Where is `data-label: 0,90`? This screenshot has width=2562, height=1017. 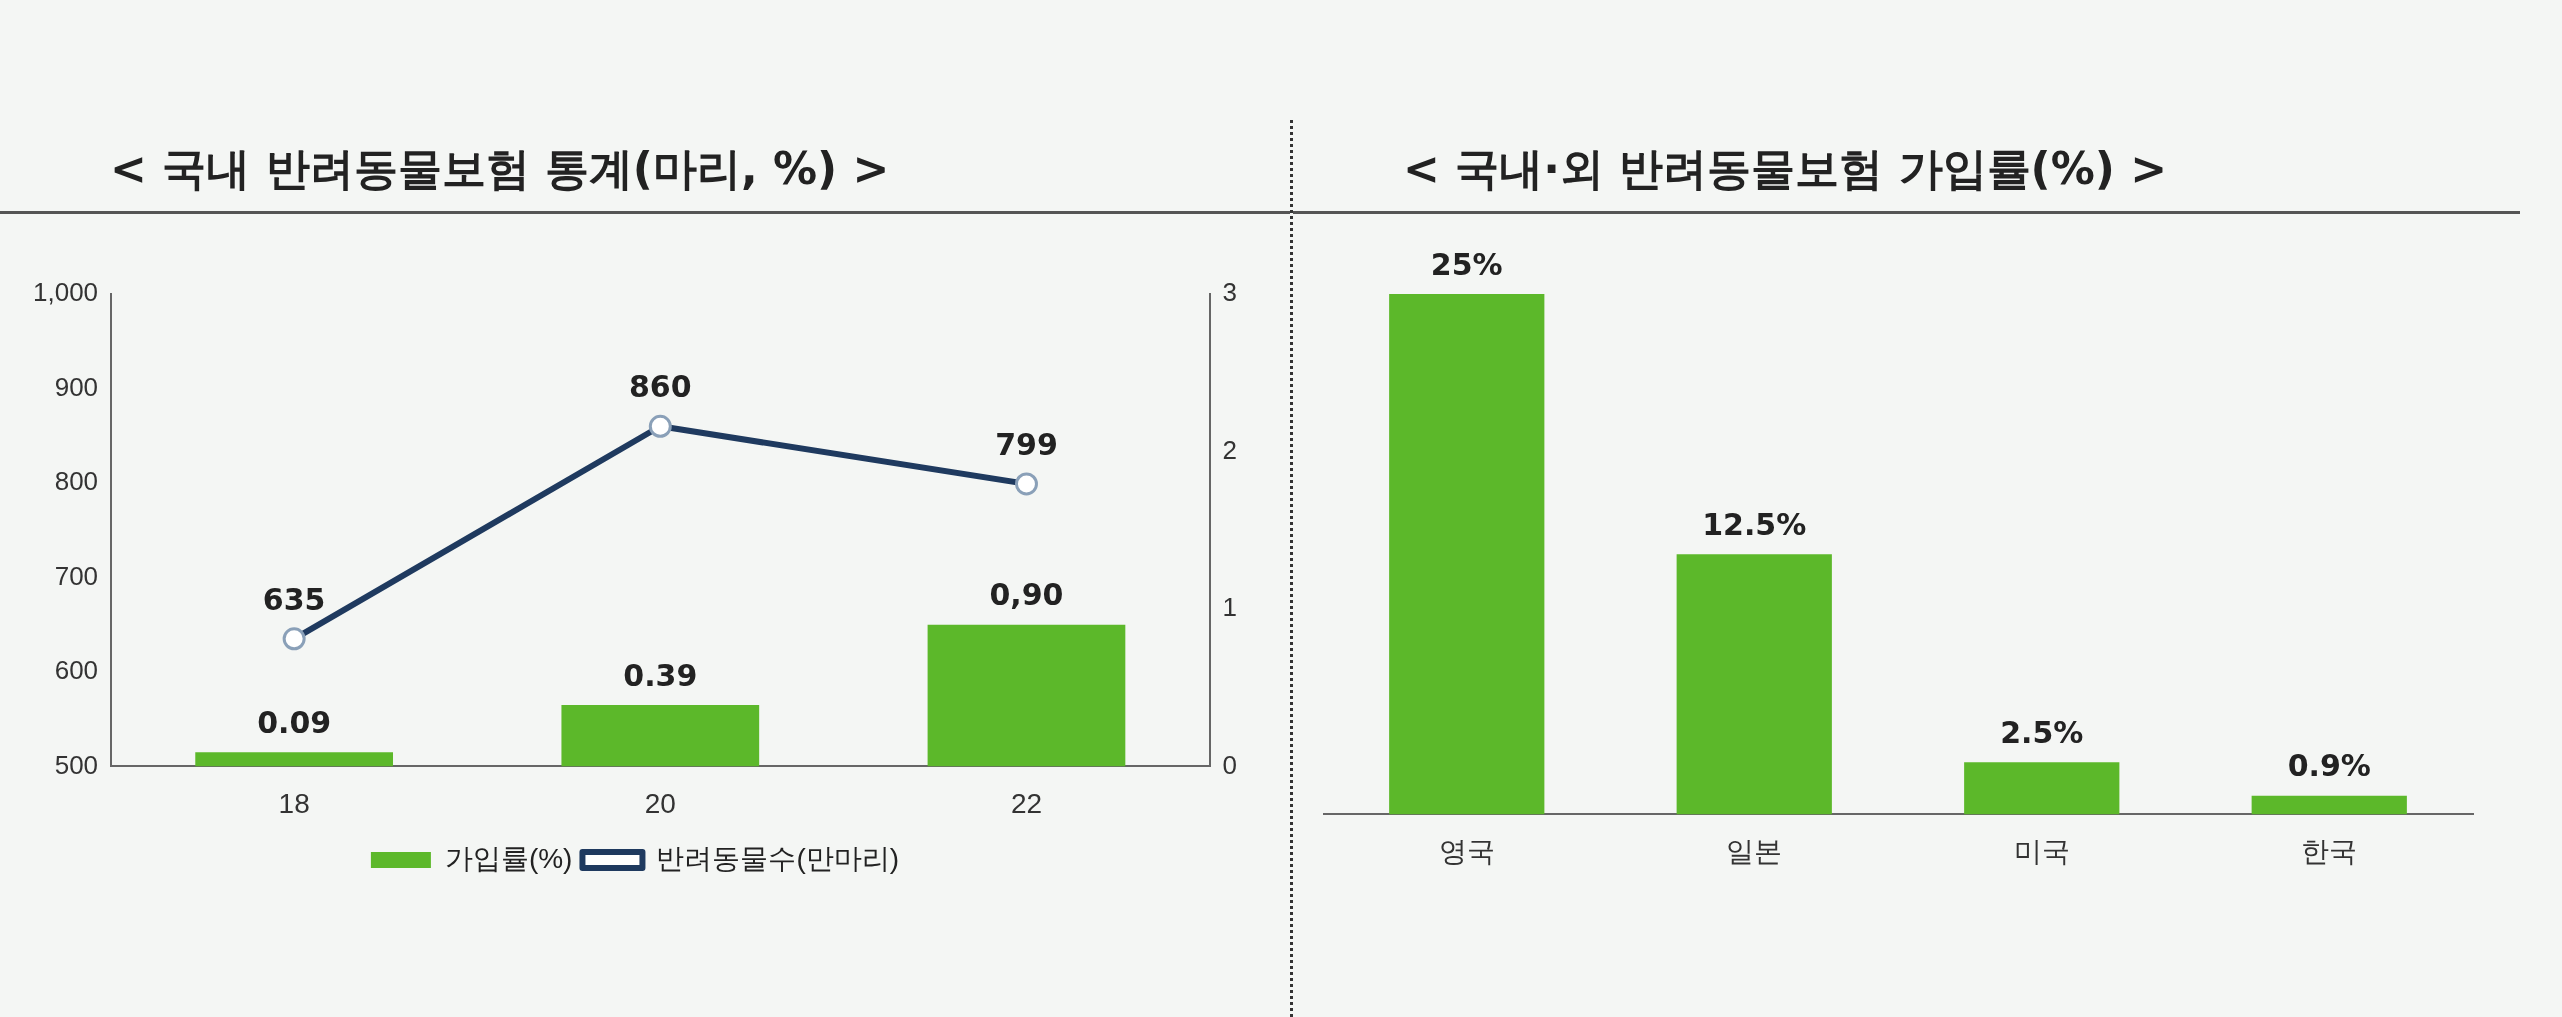 data-label: 0,90 is located at coordinates (1026, 595).